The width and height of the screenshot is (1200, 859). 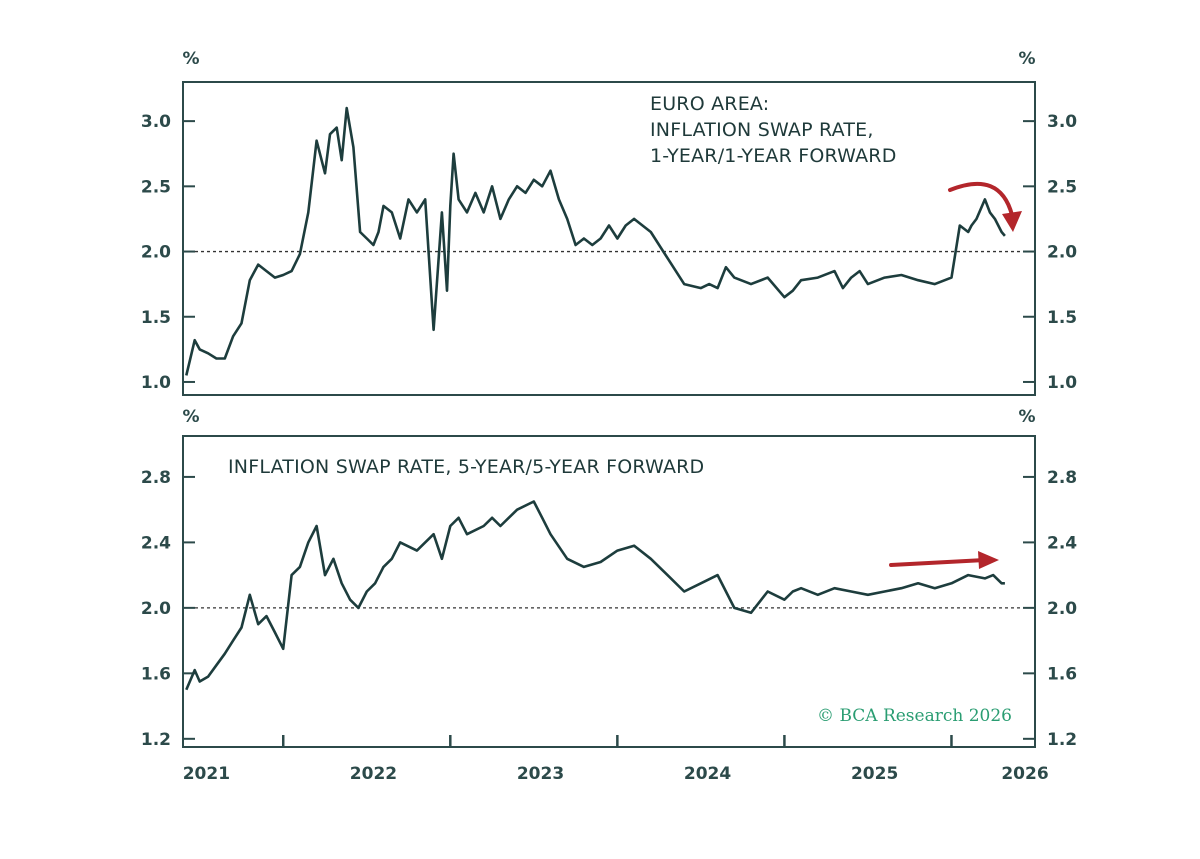 What do you see at coordinates (914, 716) in the screenshot?
I see `credit-text: © BCA Research 2026` at bounding box center [914, 716].